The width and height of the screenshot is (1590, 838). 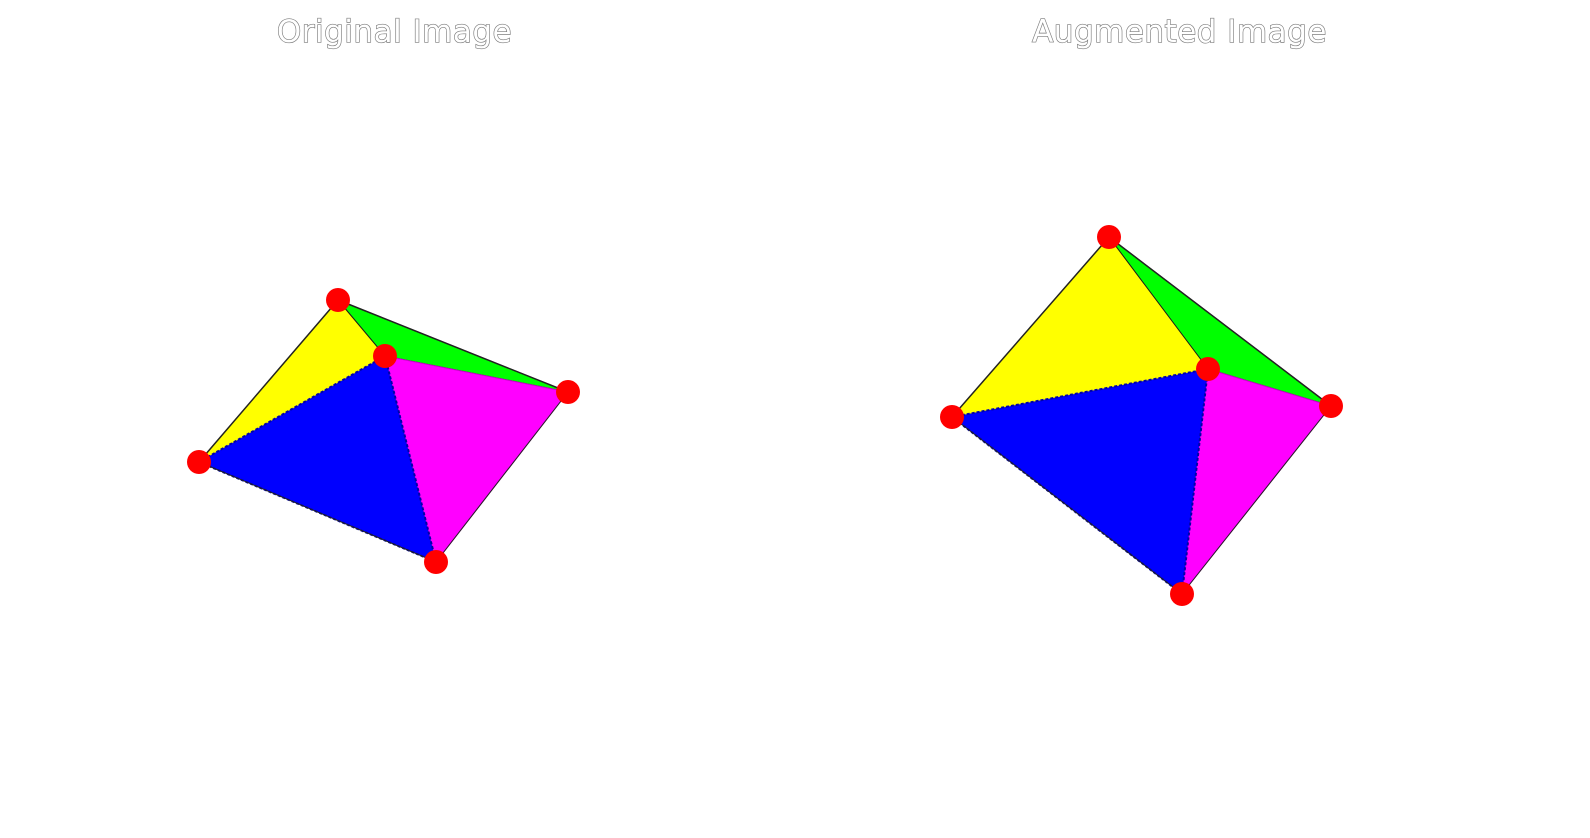 What do you see at coordinates (1109, 237) in the screenshot?
I see `augmented-vertex-top` at bounding box center [1109, 237].